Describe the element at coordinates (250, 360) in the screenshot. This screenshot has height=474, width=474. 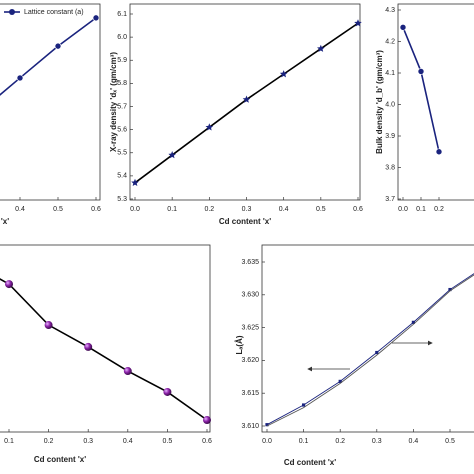
I see `y-tick-label: 3.620` at that location.